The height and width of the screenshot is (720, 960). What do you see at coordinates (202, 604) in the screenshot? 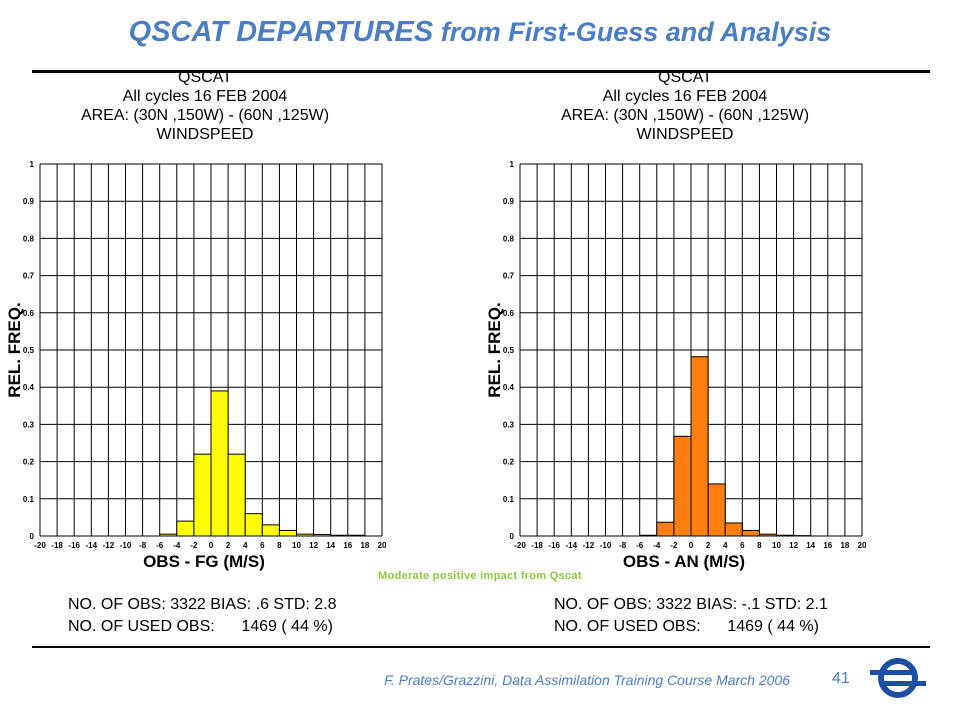
I see `stats-left-line-1: NO. OF OBS: 3322 BIAS: .6 STD: 2.8` at bounding box center [202, 604].